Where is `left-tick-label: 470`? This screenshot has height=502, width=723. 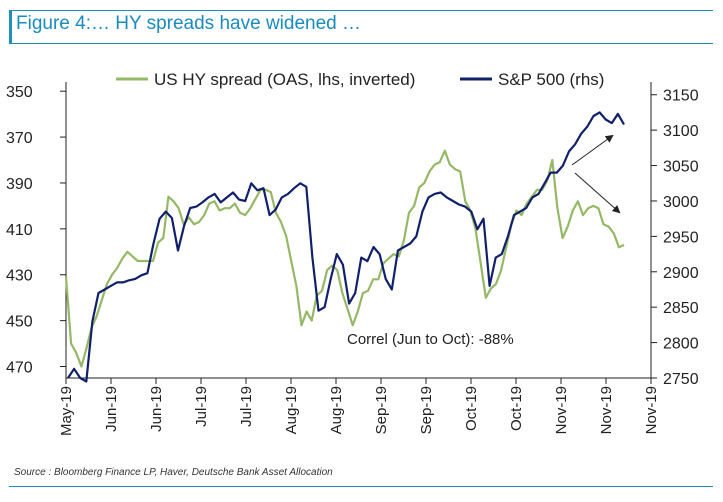
left-tick-label: 470 is located at coordinates (19, 368).